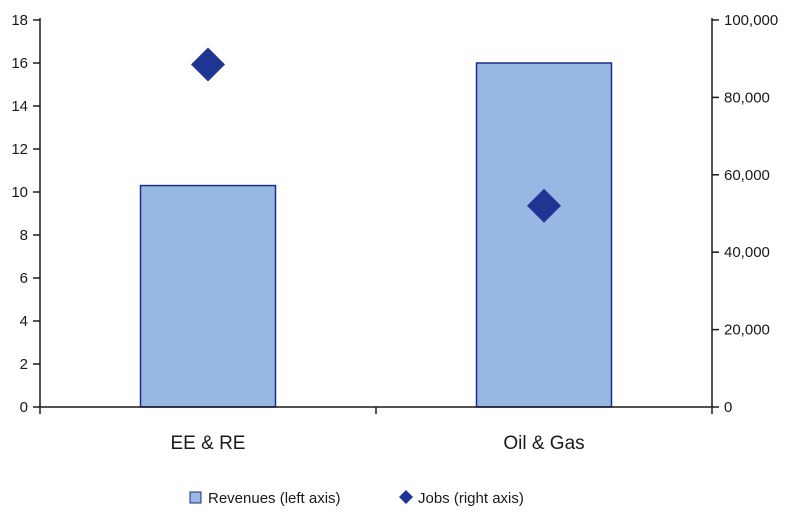 This screenshot has height=515, width=799. Describe the element at coordinates (19, 63) in the screenshot. I see `left-tick-label: 16` at that location.